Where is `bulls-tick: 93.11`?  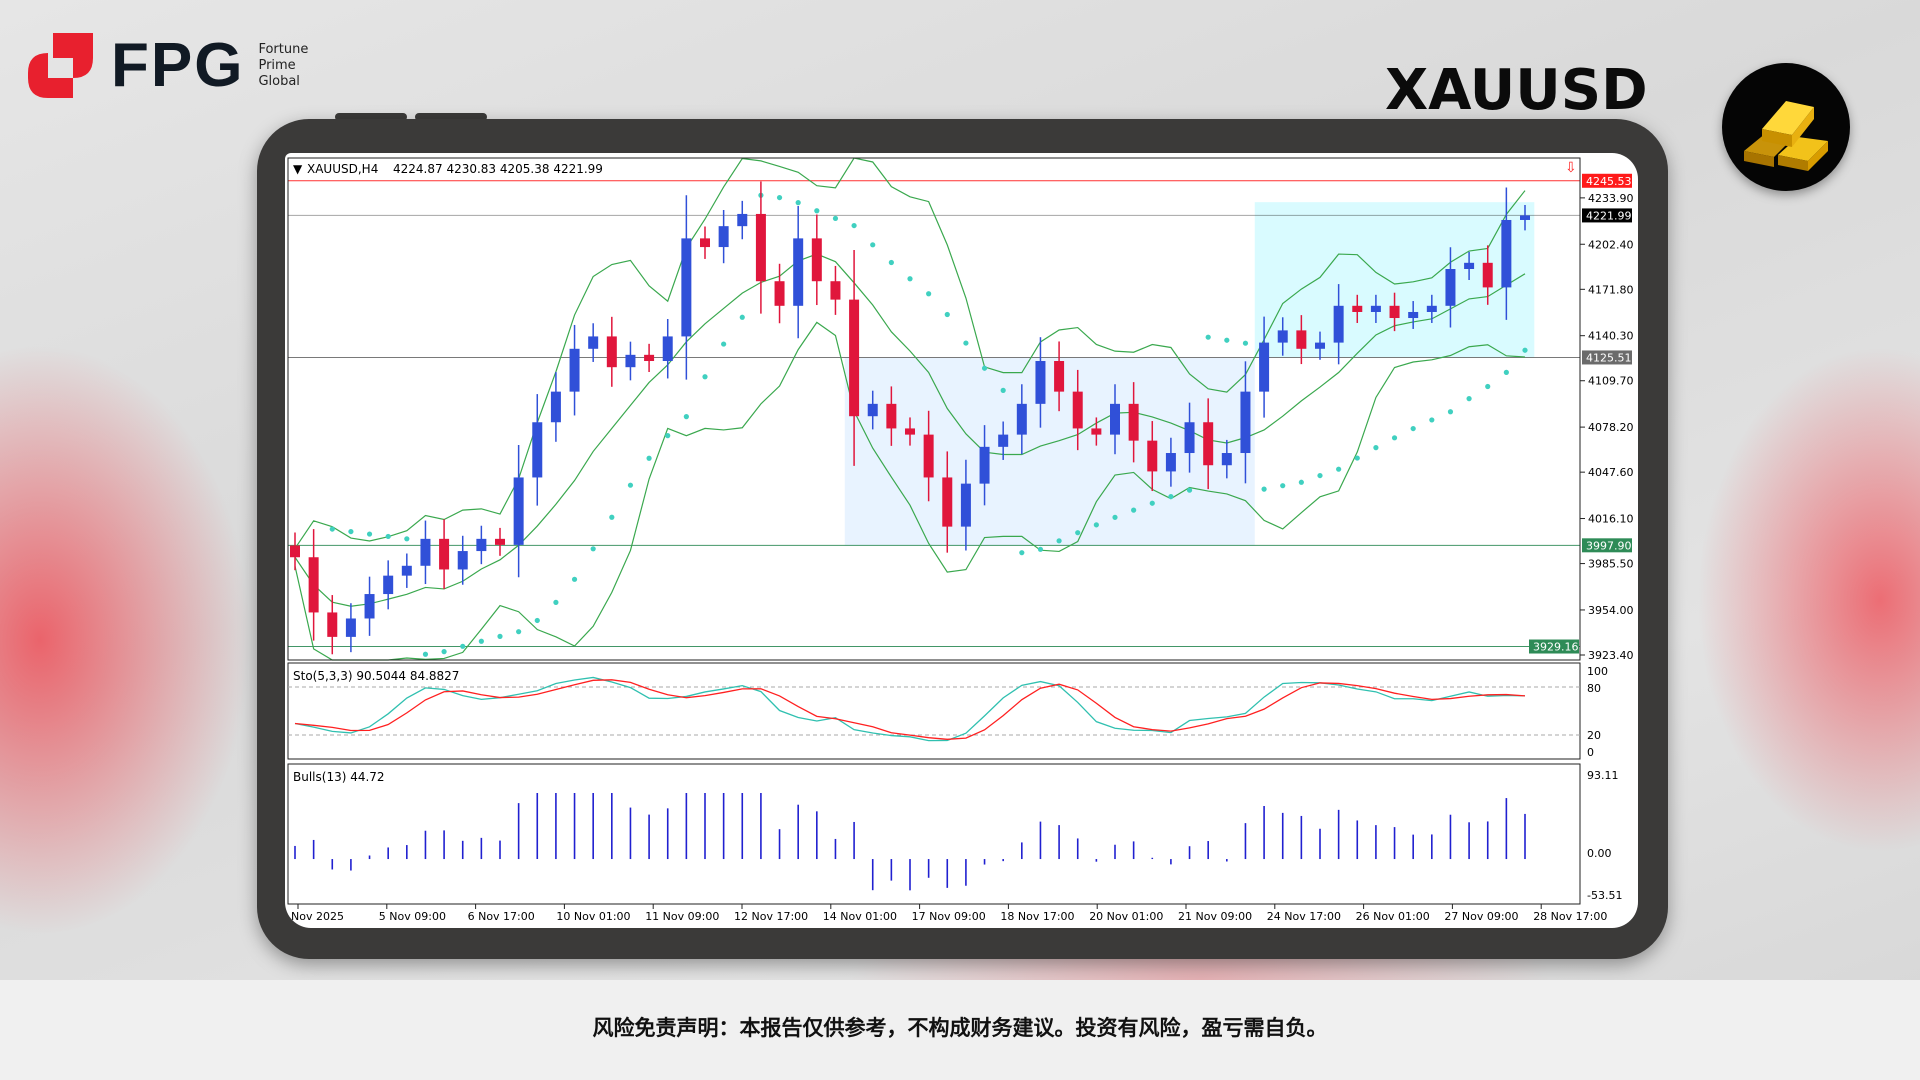 bulls-tick: 93.11 is located at coordinates (1603, 775).